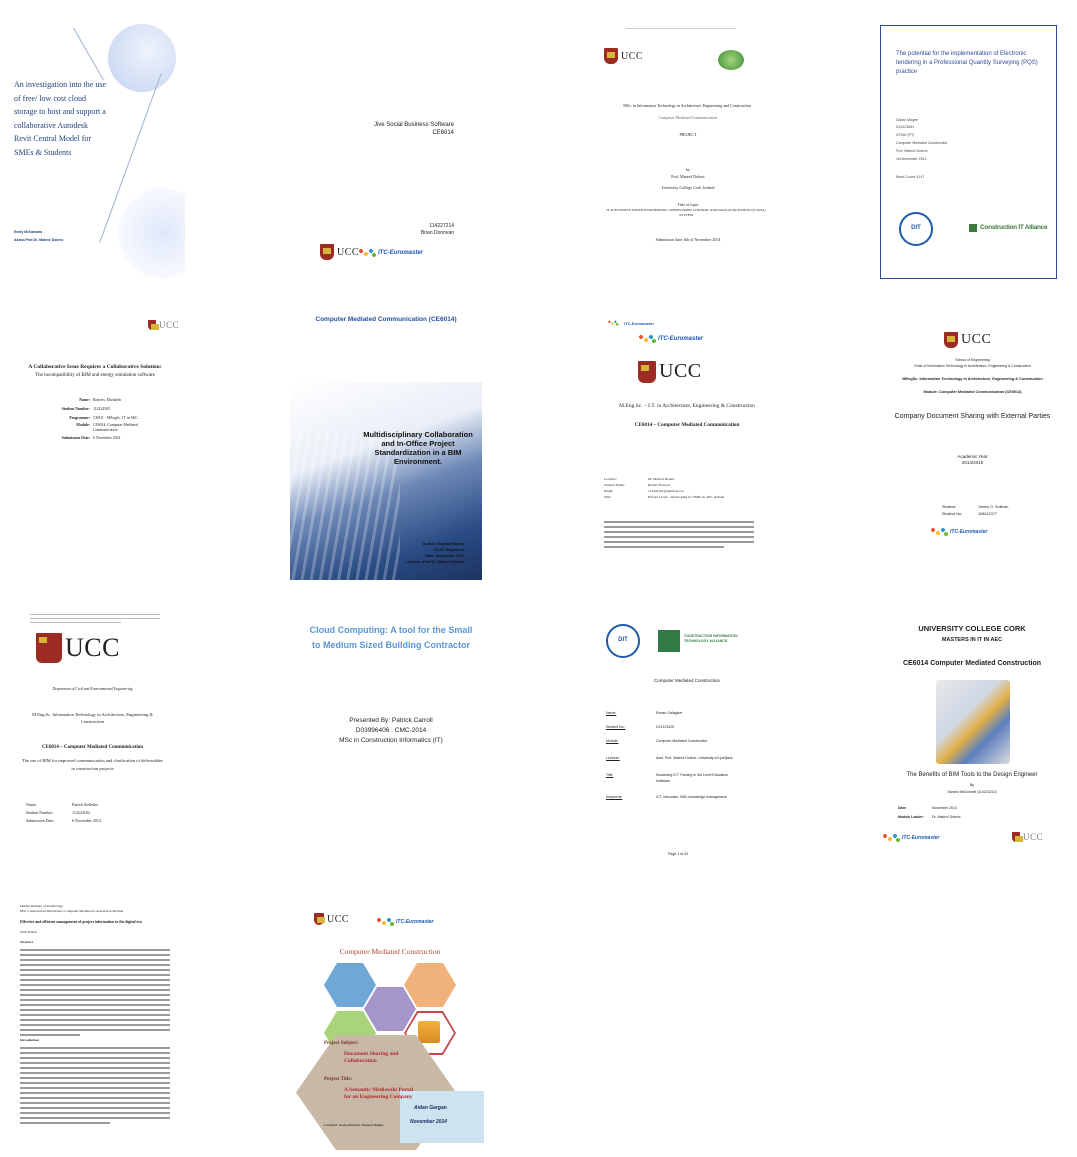  Describe the element at coordinates (972, 663) in the screenshot. I see `module: CE6014 Computer Mediated Construction` at that location.